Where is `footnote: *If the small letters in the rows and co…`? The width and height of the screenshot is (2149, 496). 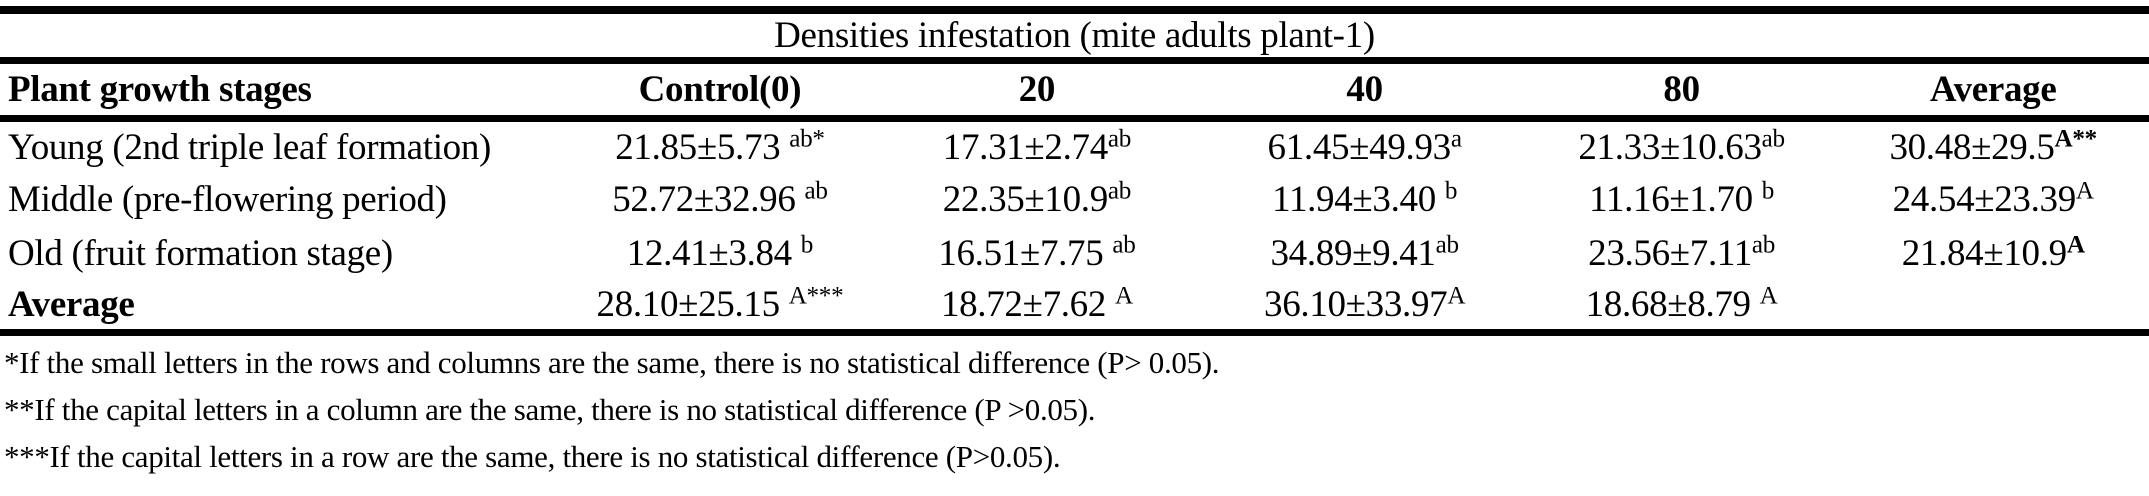
footnote: *If the small letters in the rows and co… is located at coordinates (612, 362).